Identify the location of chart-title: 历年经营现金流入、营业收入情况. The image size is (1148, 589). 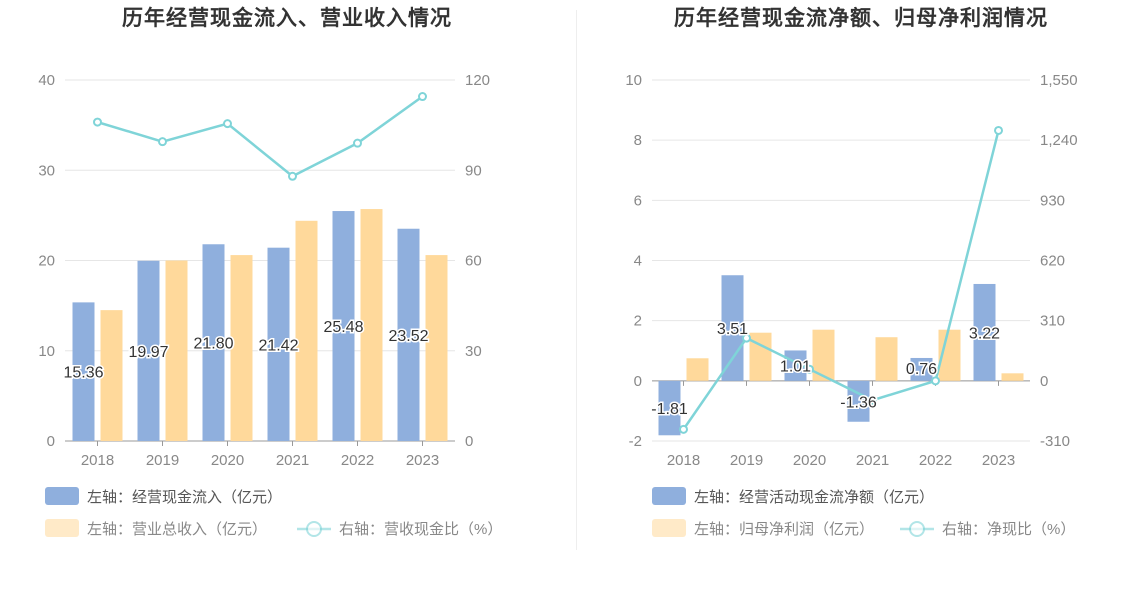
(287, 18).